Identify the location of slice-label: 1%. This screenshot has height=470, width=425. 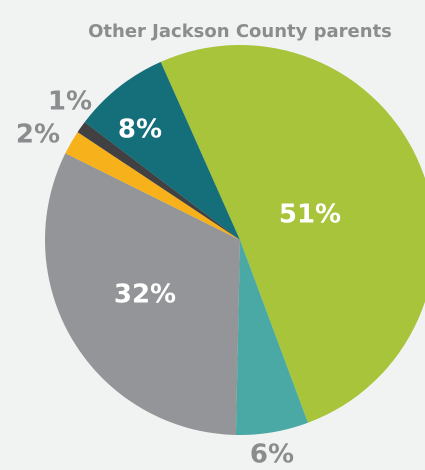
(70, 102).